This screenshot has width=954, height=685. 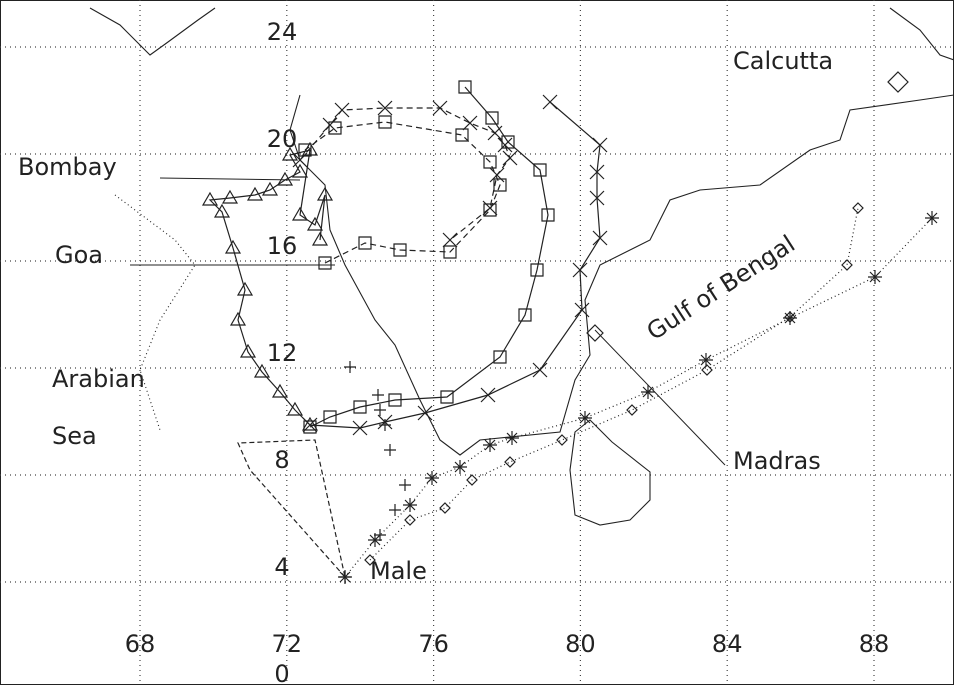 What do you see at coordinates (140, 644) in the screenshot?
I see `lon-label: 68` at bounding box center [140, 644].